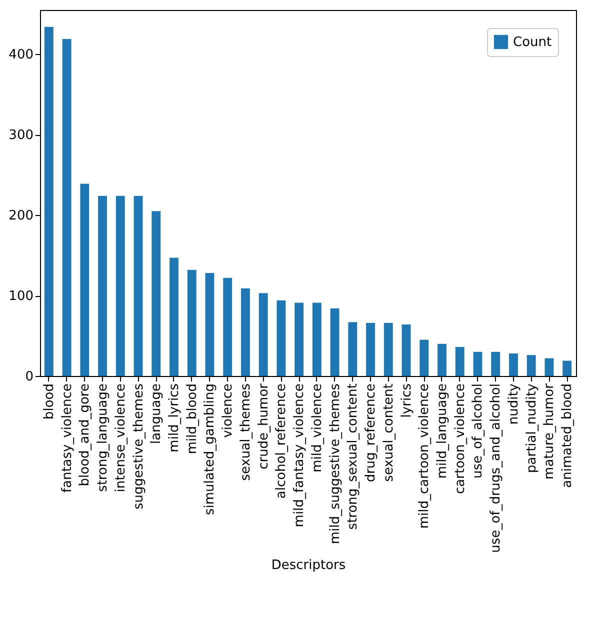 This screenshot has height=635, width=603. I want to click on x-tick-label: strong_language, so click(103, 438).